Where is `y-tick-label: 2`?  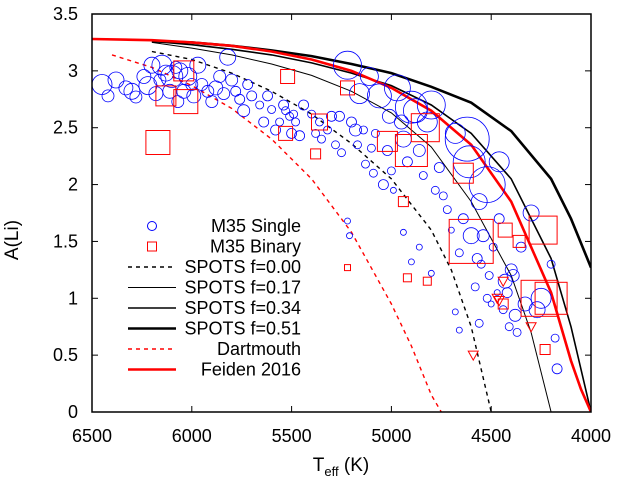 y-tick-label: 2 is located at coordinates (73, 185).